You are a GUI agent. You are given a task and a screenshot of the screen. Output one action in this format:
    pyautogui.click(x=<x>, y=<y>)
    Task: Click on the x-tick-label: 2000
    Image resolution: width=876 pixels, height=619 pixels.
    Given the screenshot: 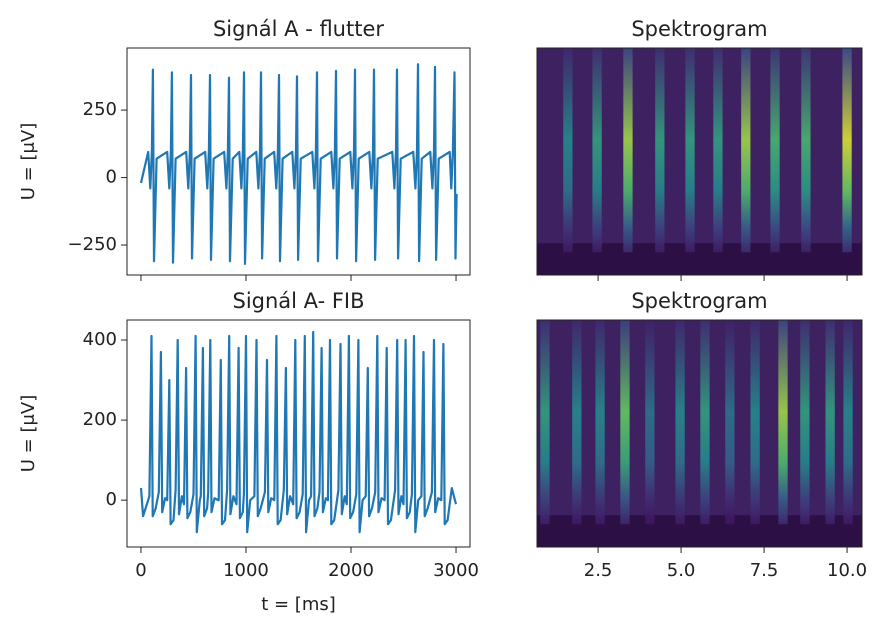 What is the action you would take?
    pyautogui.click(x=351, y=570)
    